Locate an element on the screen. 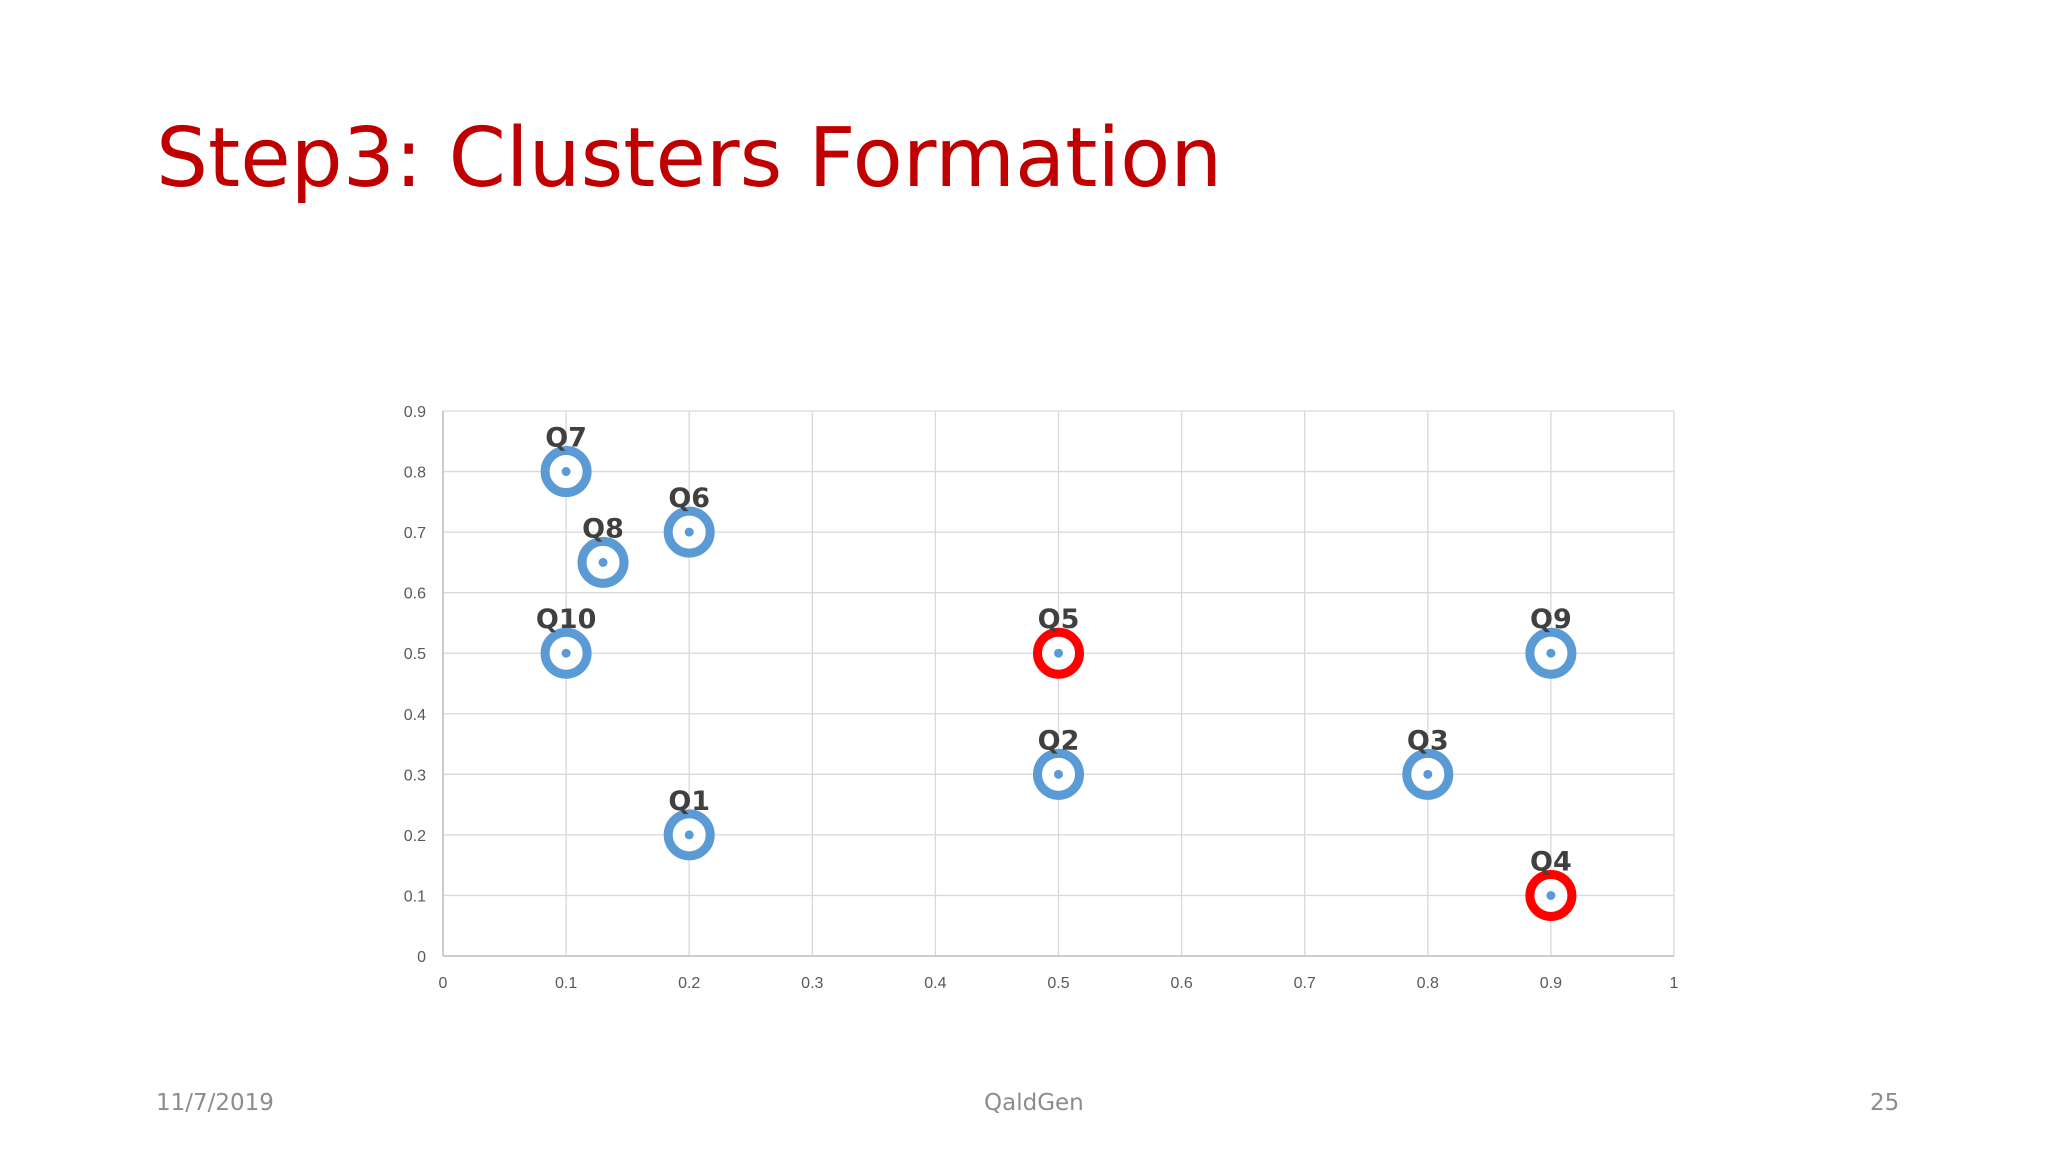  point-label-q1: Q1 is located at coordinates (689, 801).